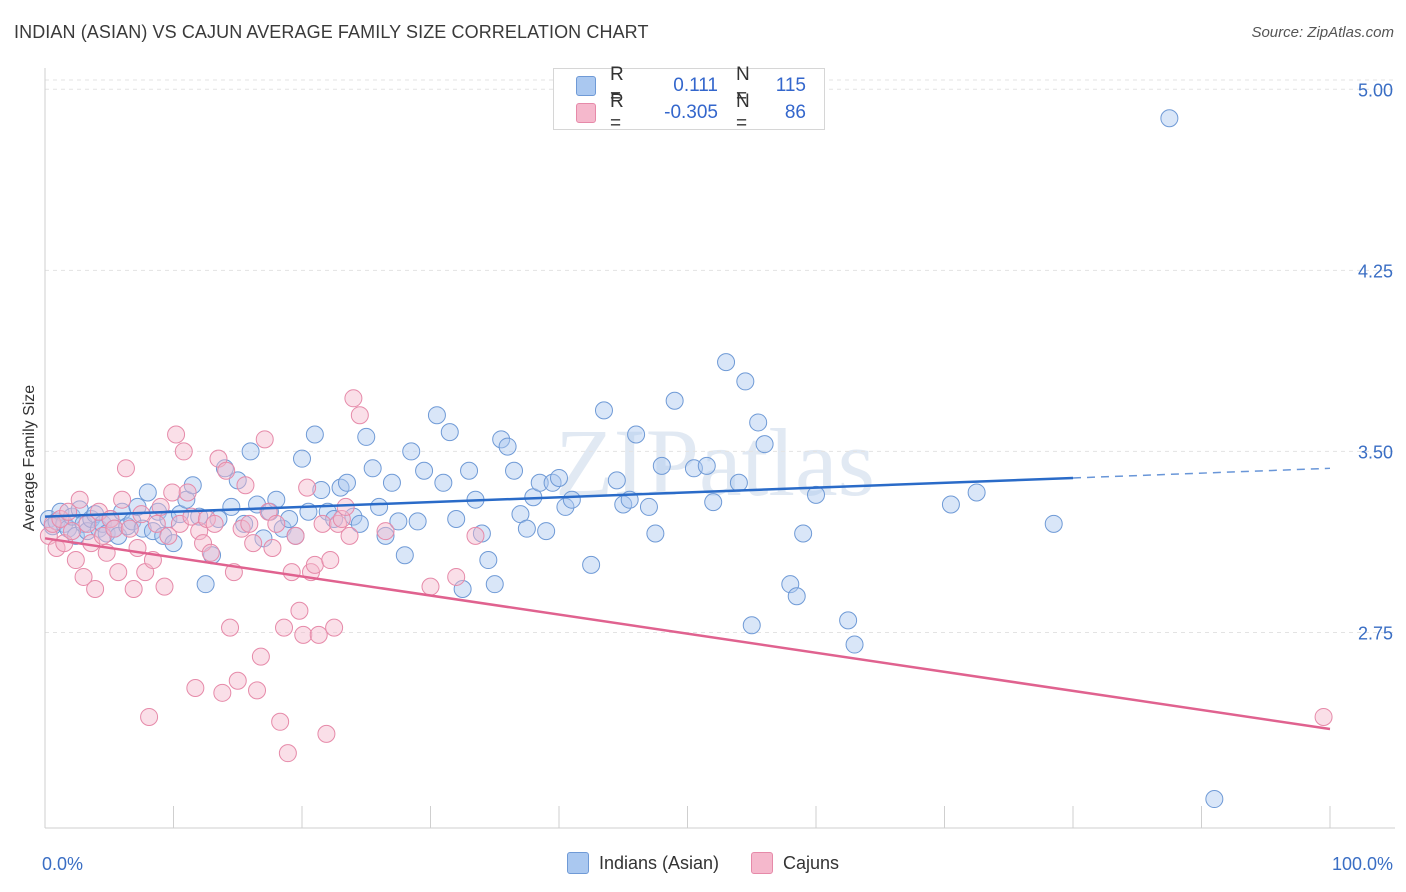 This screenshot has width=1406, height=892. Describe the element at coordinates (559, 497) in the screenshot. I see `trend-line-indians` at that location.